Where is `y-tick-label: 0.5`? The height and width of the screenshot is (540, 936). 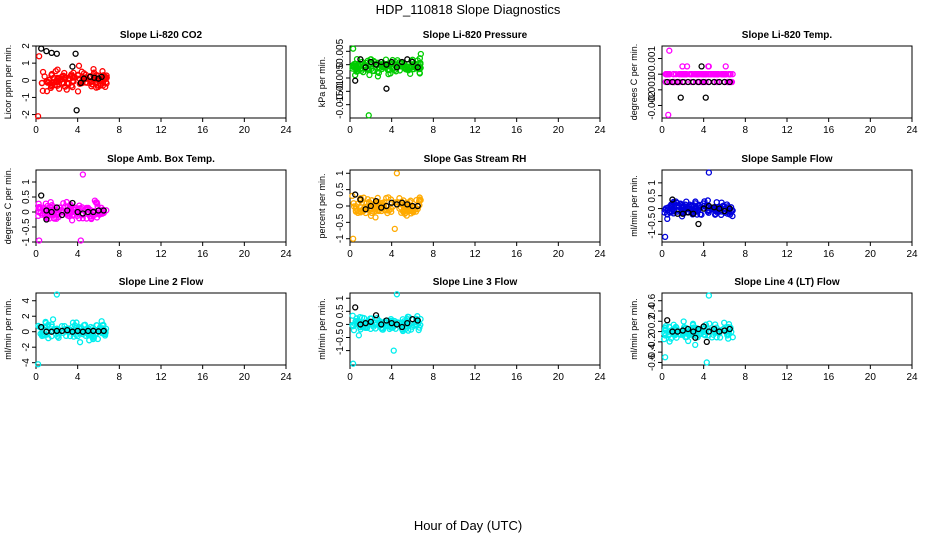
y-tick-label: 0.5 is located at coordinates (340, 189).